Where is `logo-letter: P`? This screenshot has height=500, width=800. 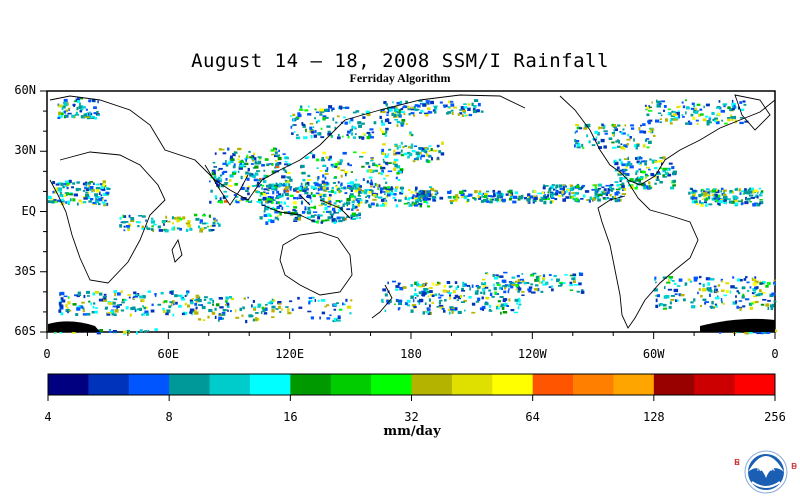 logo-letter: P is located at coordinates (794, 466).